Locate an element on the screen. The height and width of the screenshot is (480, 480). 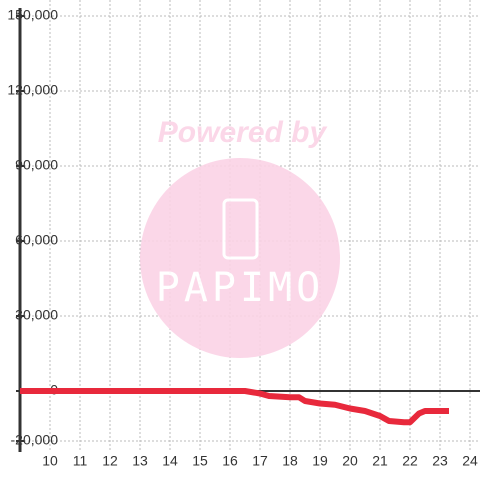
y-tick-label: 150,000 is located at coordinates (32, 15).